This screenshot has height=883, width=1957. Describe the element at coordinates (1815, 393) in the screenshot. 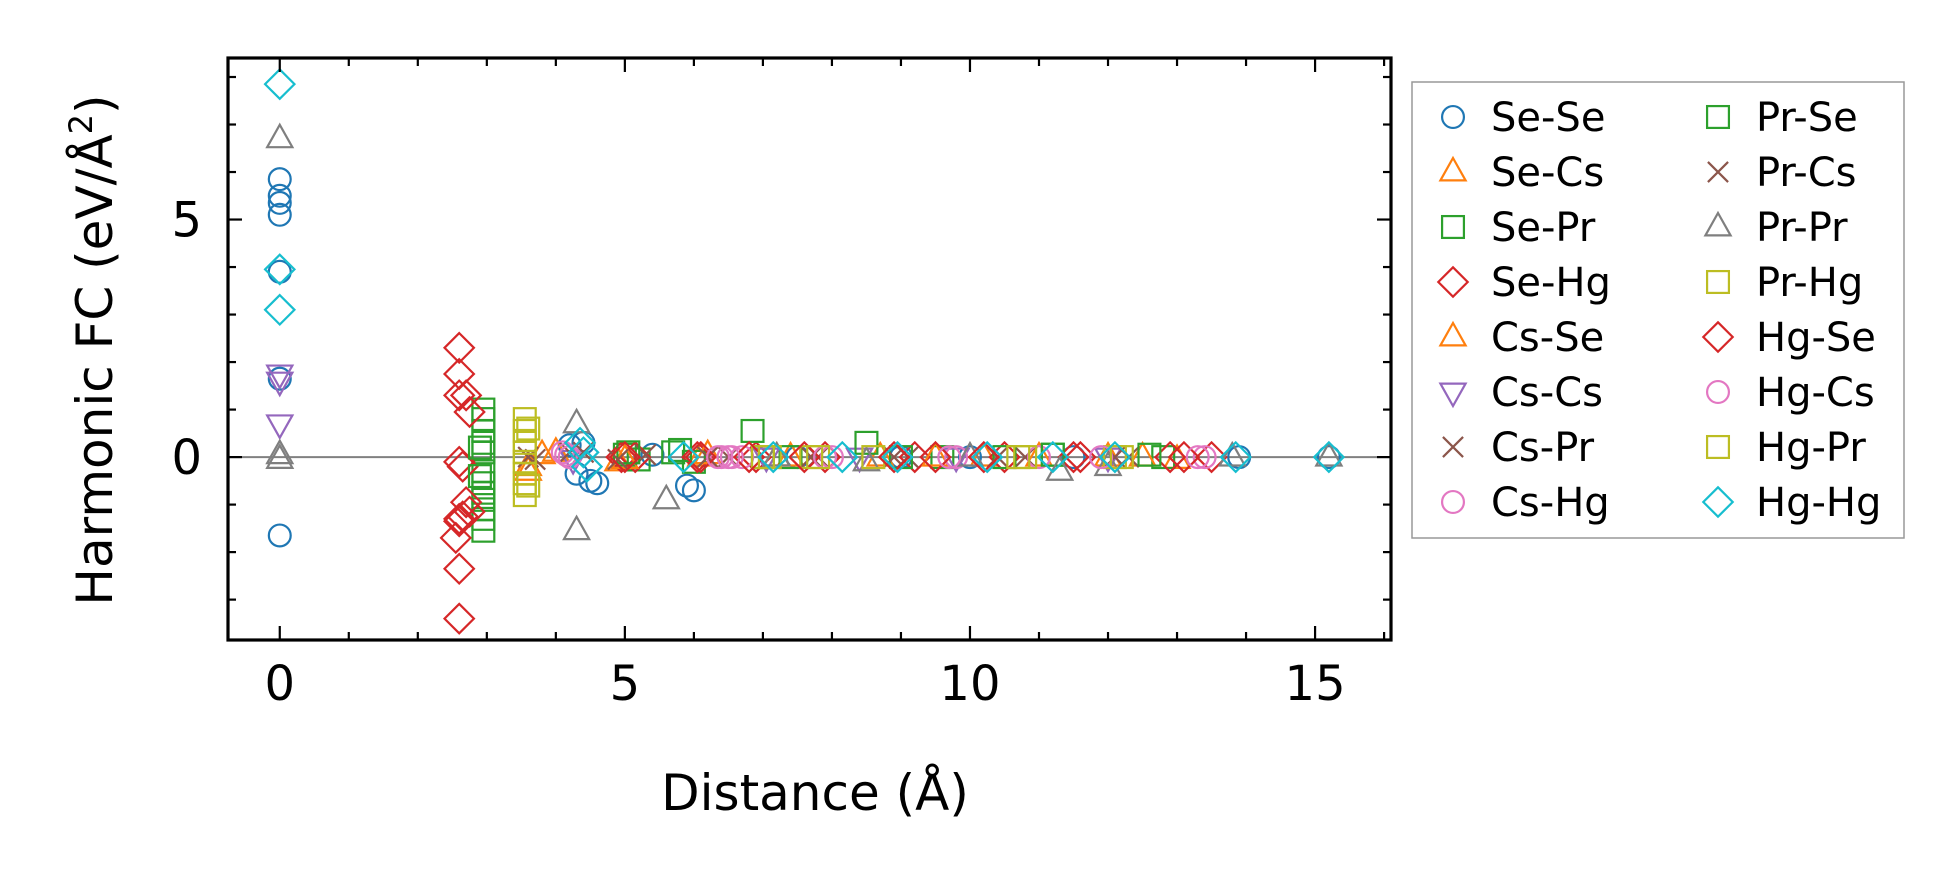

I see `legend-label-hg-cs: Hg-Cs` at that location.